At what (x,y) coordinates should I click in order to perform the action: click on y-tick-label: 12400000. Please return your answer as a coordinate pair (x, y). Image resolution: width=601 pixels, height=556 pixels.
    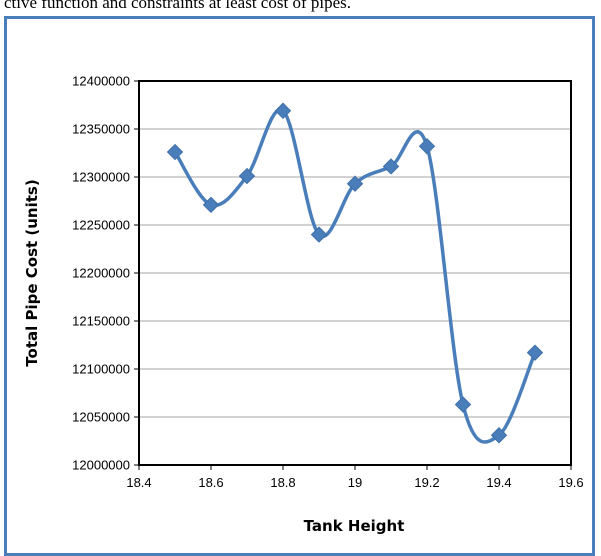
    Looking at the image, I should click on (101, 81).